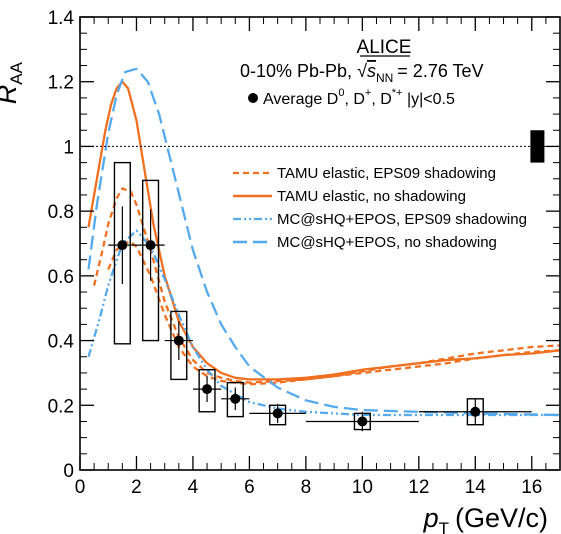 This screenshot has height=534, width=561. What do you see at coordinates (16, 72) in the screenshot?
I see `y-axis-title-sub: AA` at bounding box center [16, 72].